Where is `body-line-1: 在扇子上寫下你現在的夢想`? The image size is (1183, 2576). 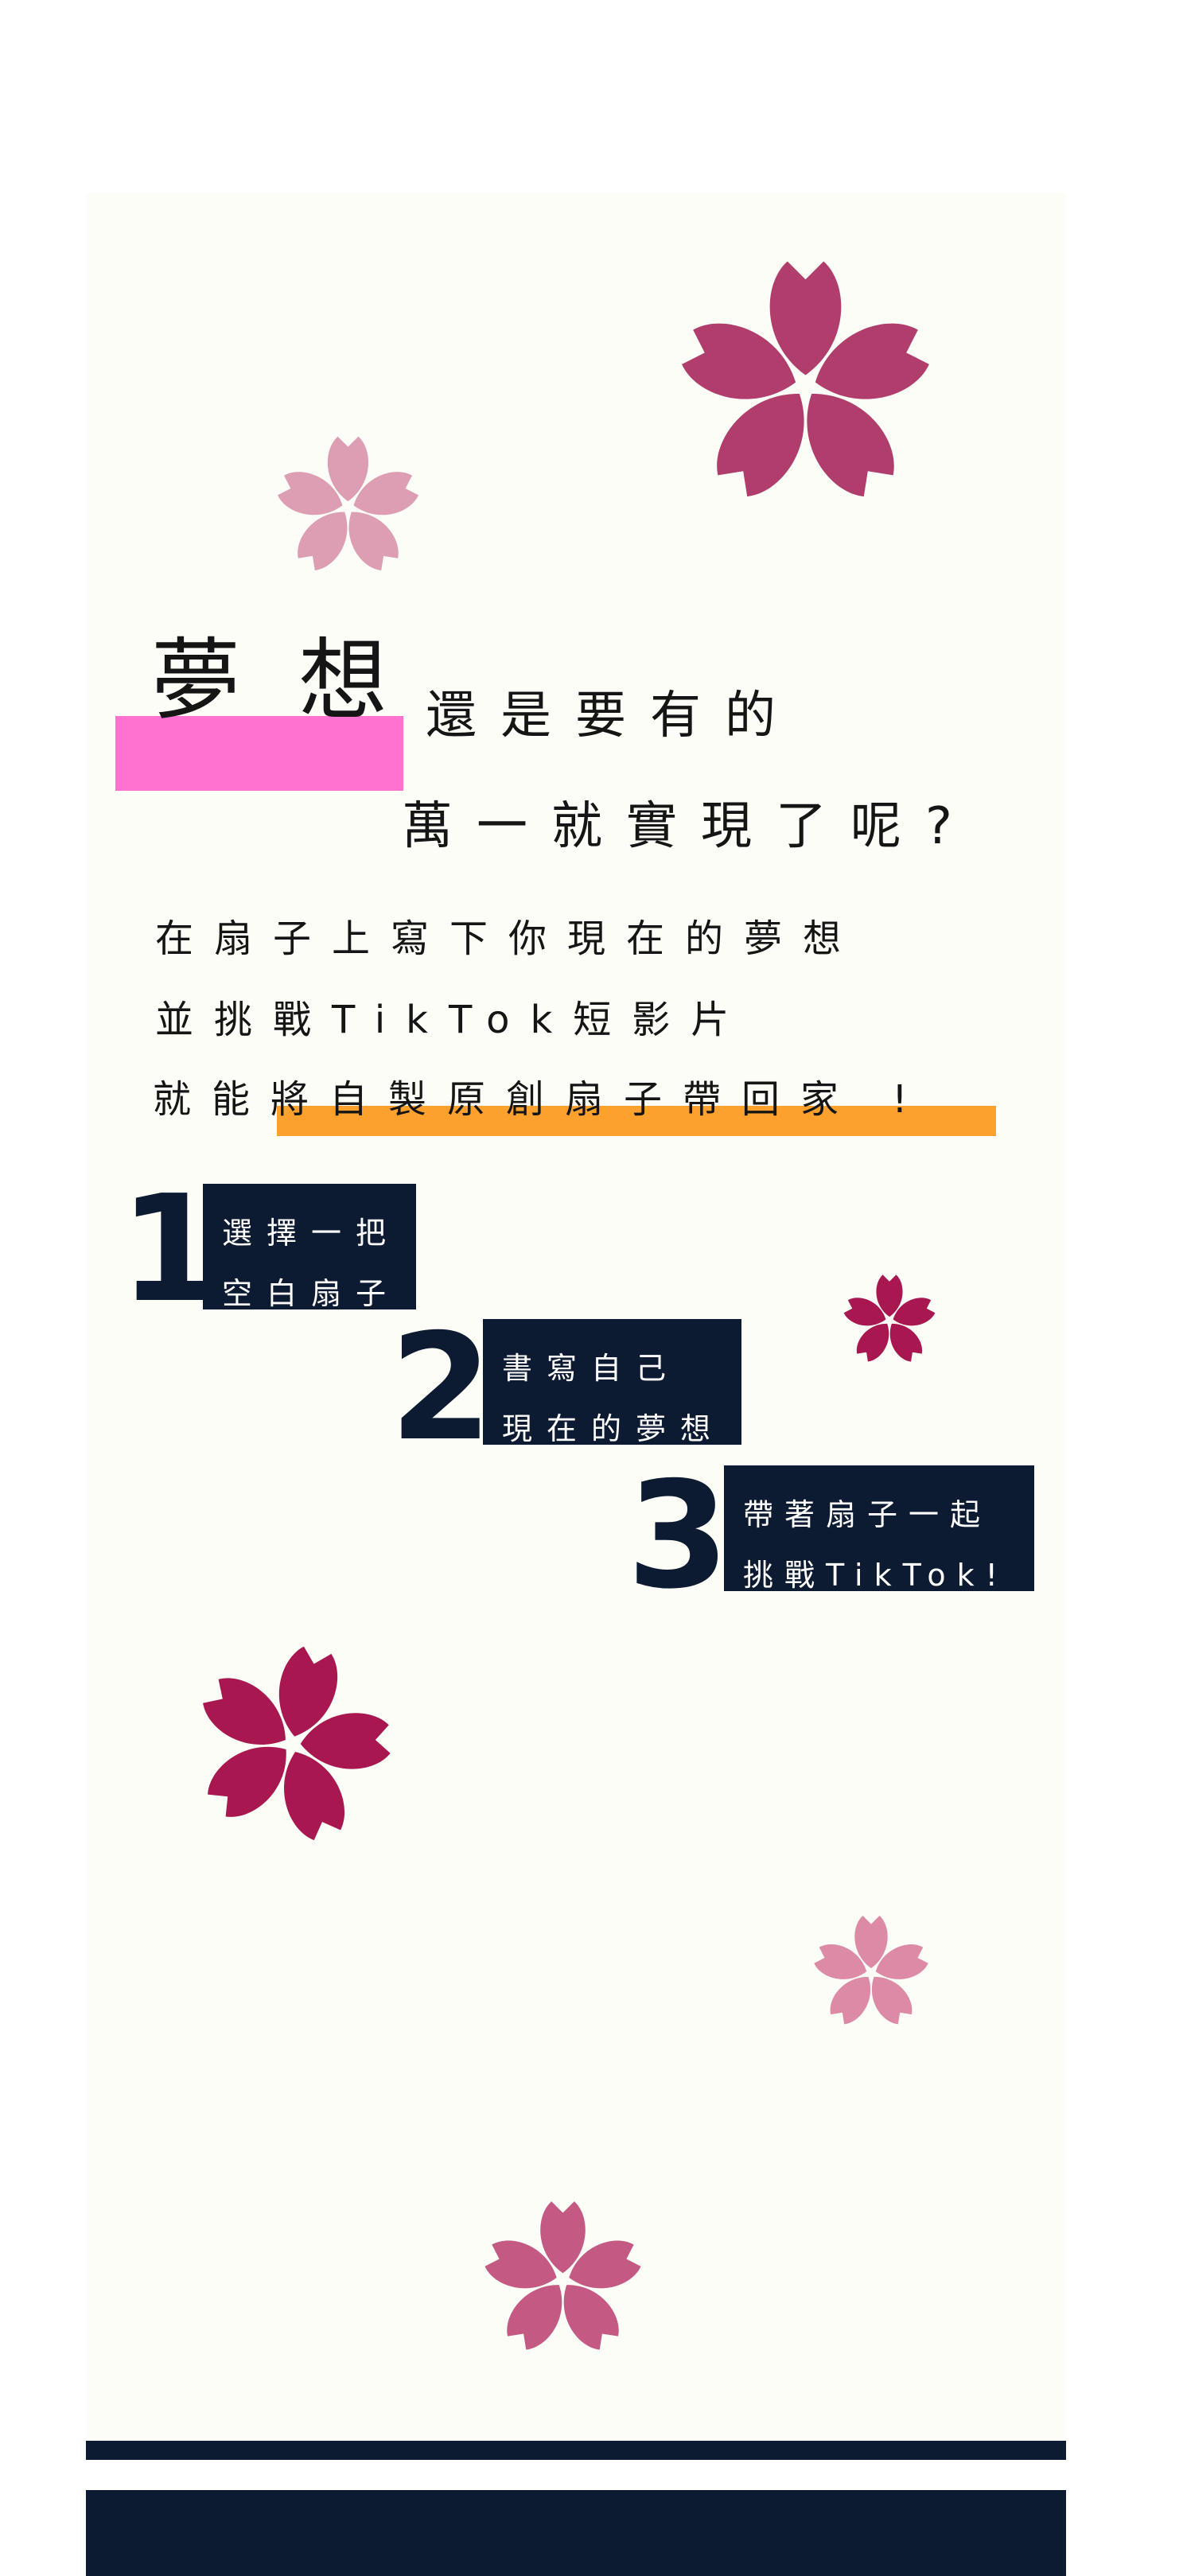
body-line-1: 在扇子上寫下你現在的夢想 is located at coordinates (508, 939).